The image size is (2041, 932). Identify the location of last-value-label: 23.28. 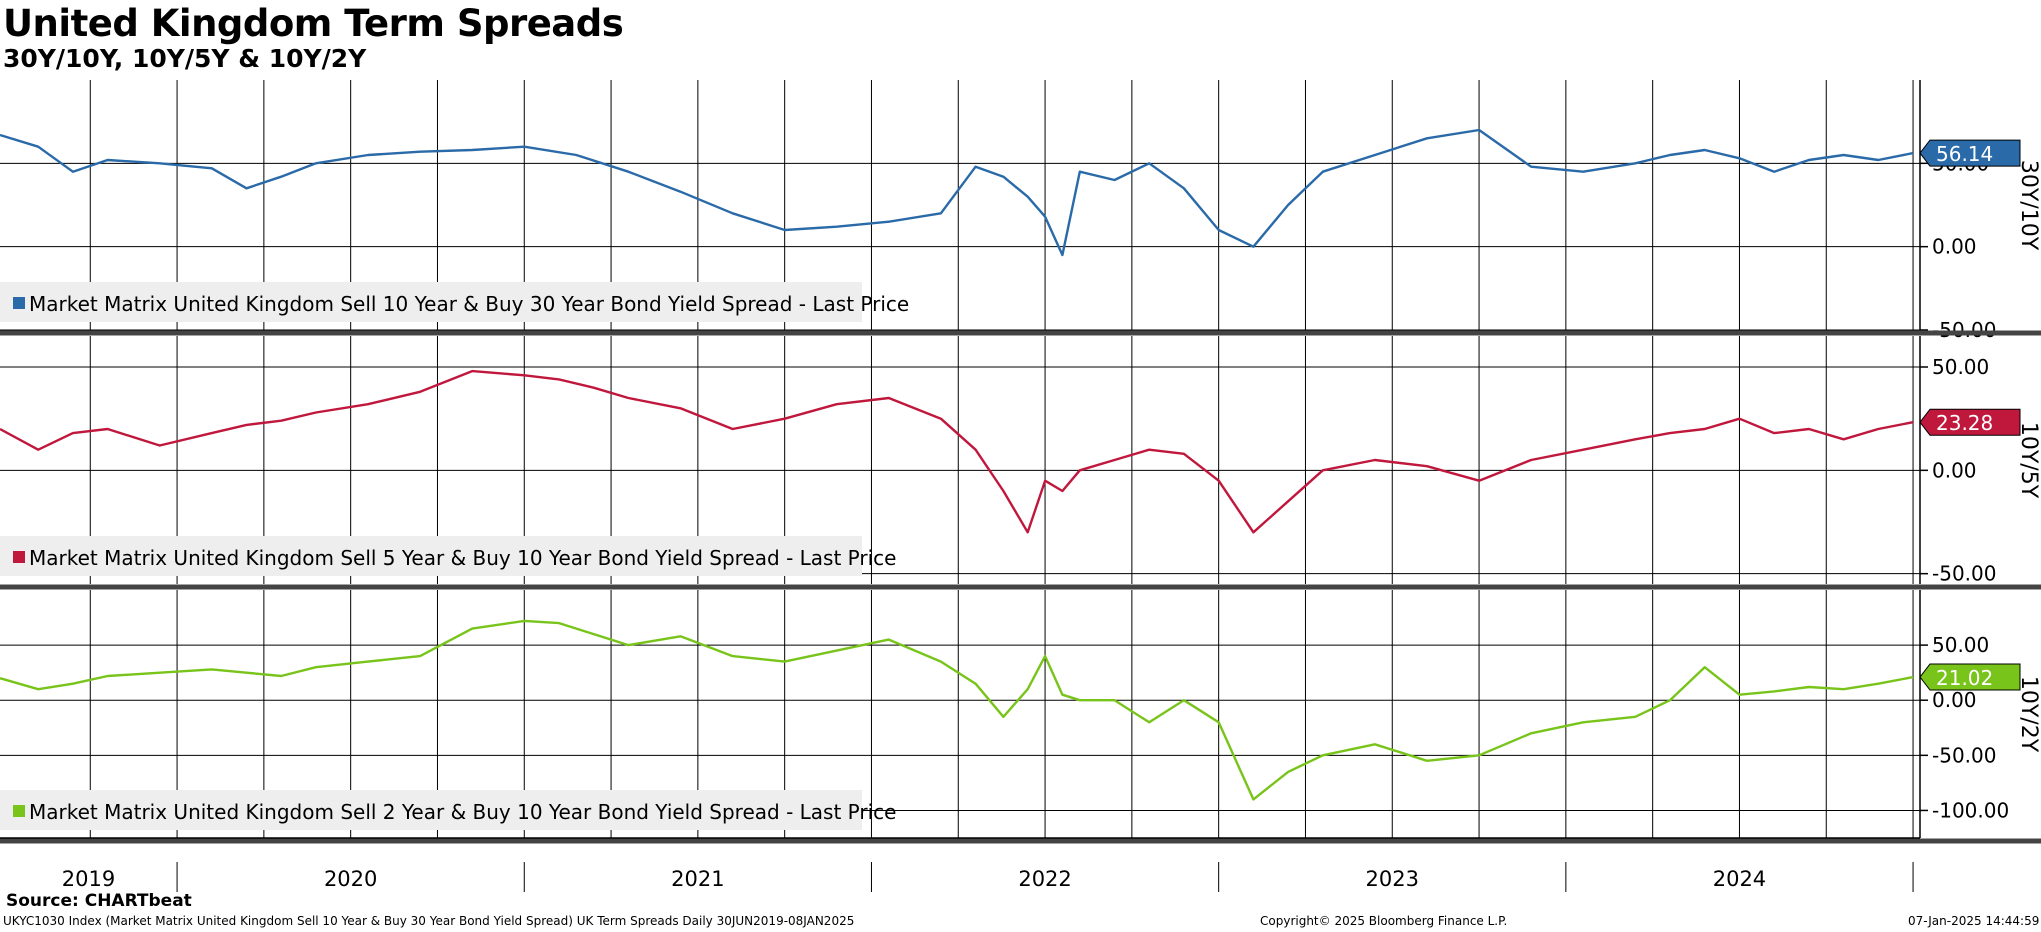
(1964, 423).